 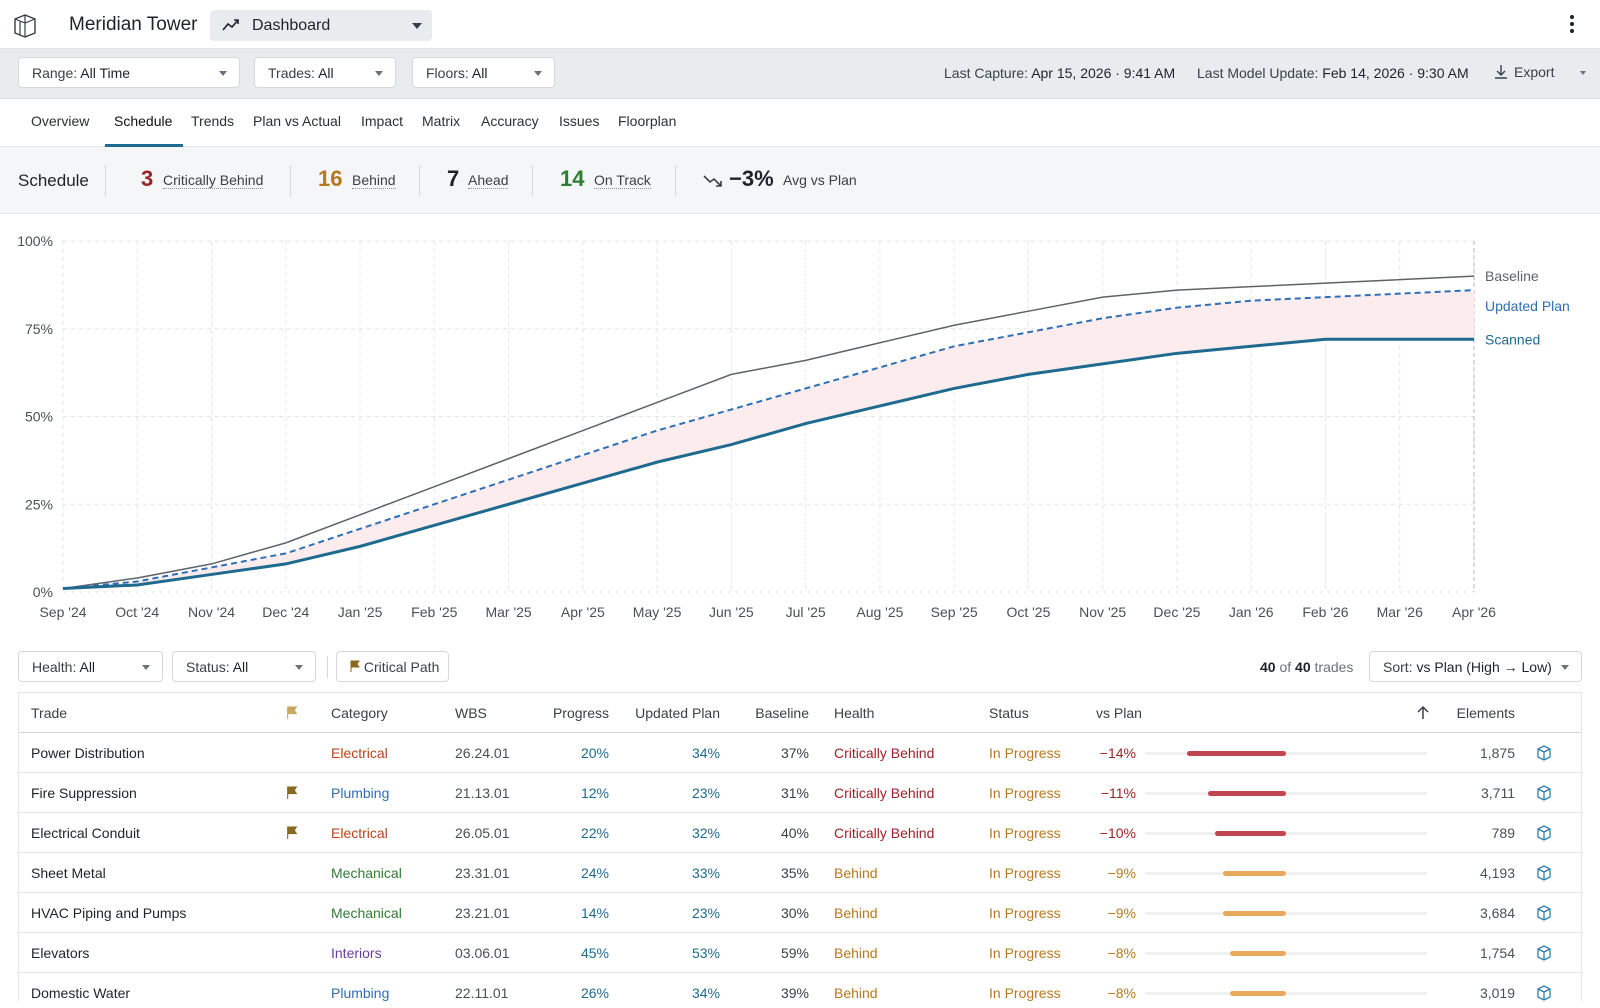 What do you see at coordinates (1103, 73) in the screenshot?
I see `last-capture-value: Apr 15, 2026 · 9:41 AM` at bounding box center [1103, 73].